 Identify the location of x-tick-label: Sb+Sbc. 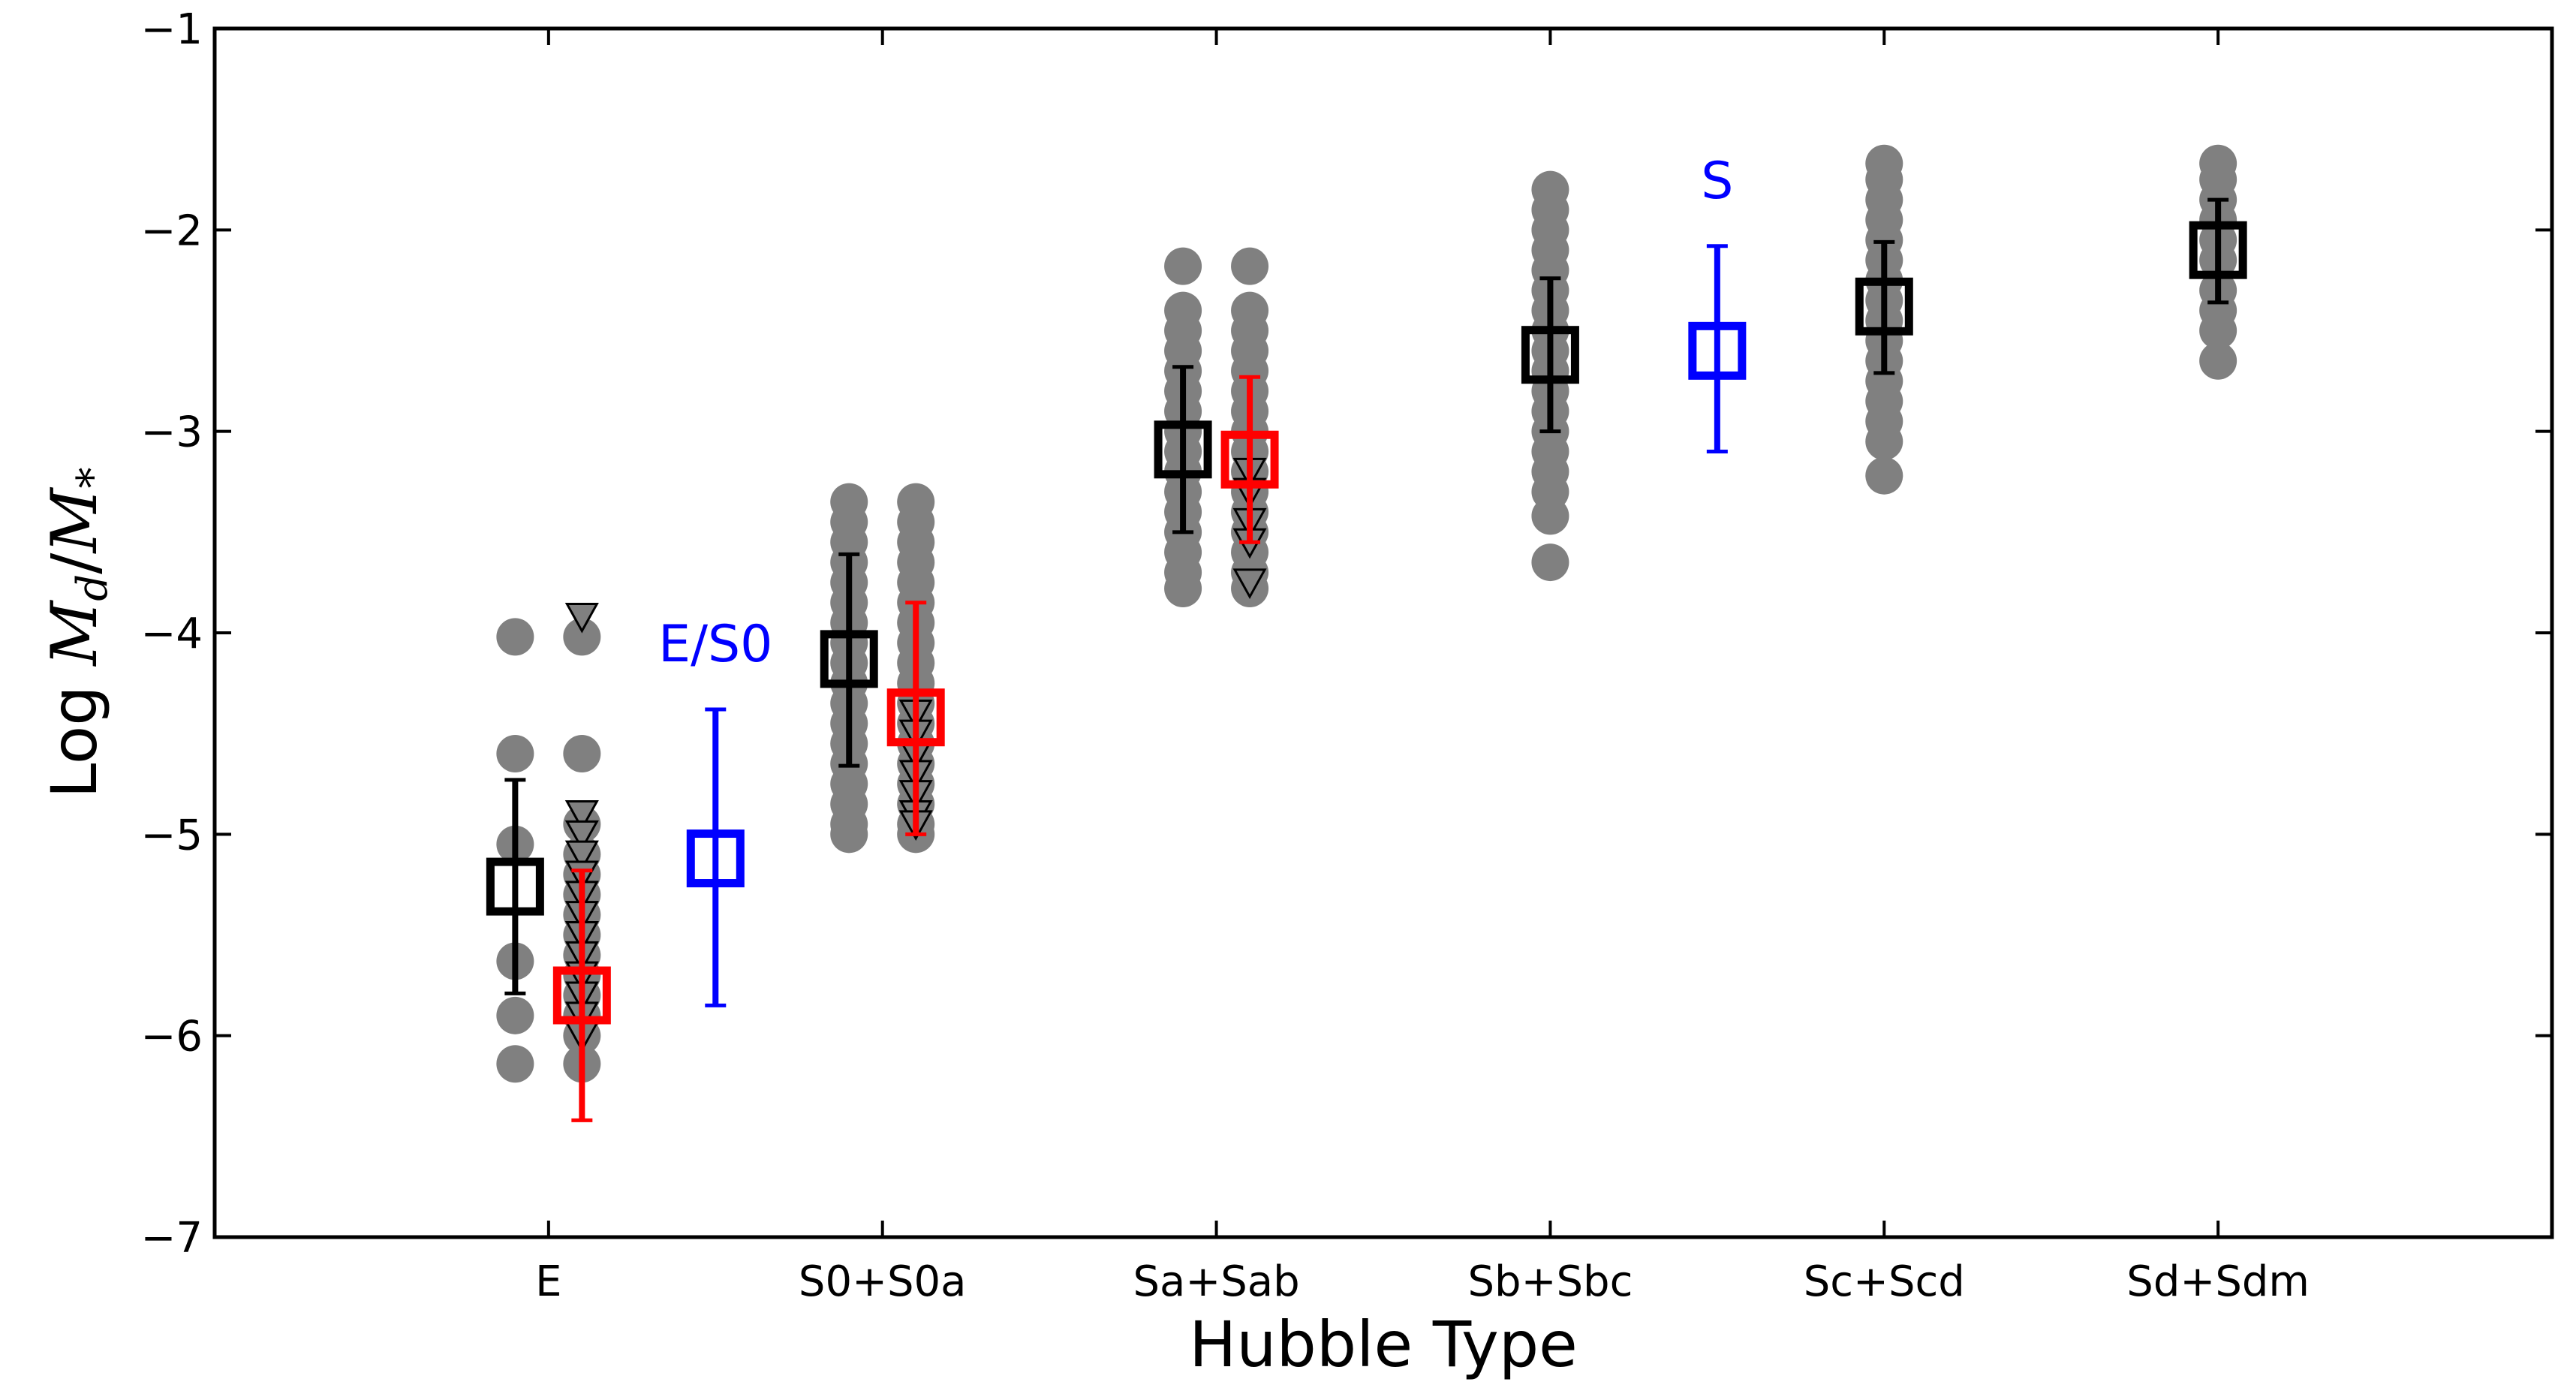
(1550, 1281).